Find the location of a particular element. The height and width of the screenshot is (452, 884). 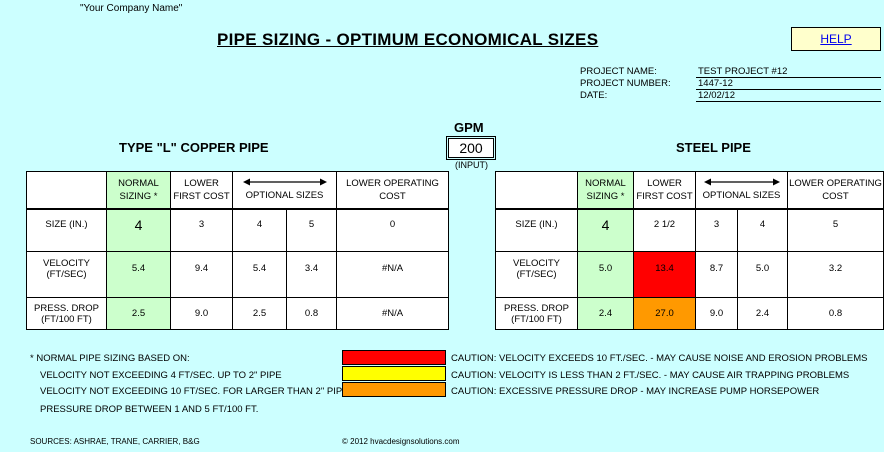

company-name: "Your Company Name" is located at coordinates (131, 8).